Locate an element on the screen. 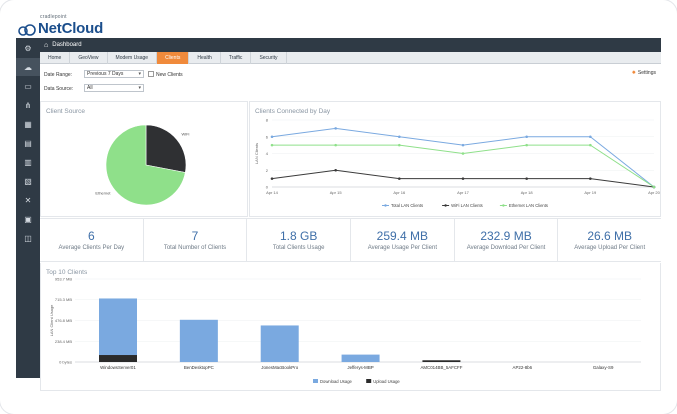 The height and width of the screenshot is (414, 677). stat-value: 259.4 MB is located at coordinates (402, 236).